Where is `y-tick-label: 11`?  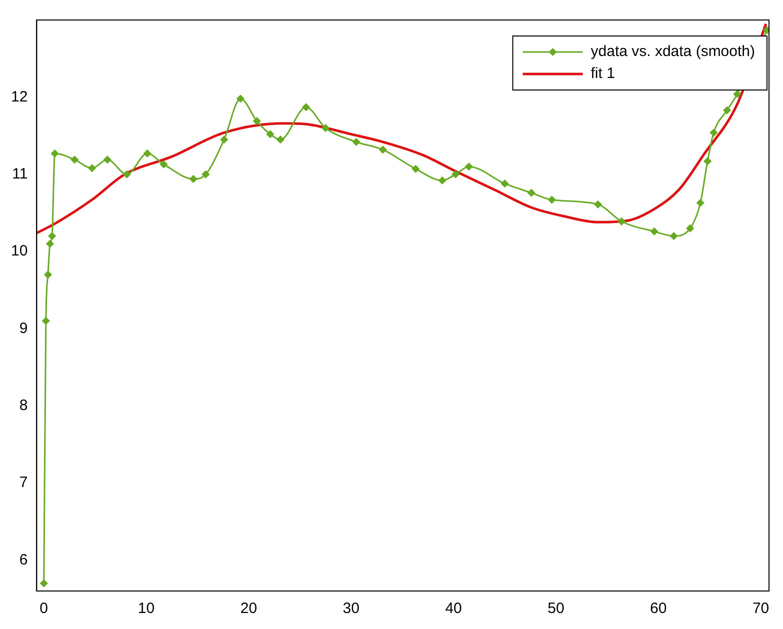
y-tick-label: 11 is located at coordinates (20, 173).